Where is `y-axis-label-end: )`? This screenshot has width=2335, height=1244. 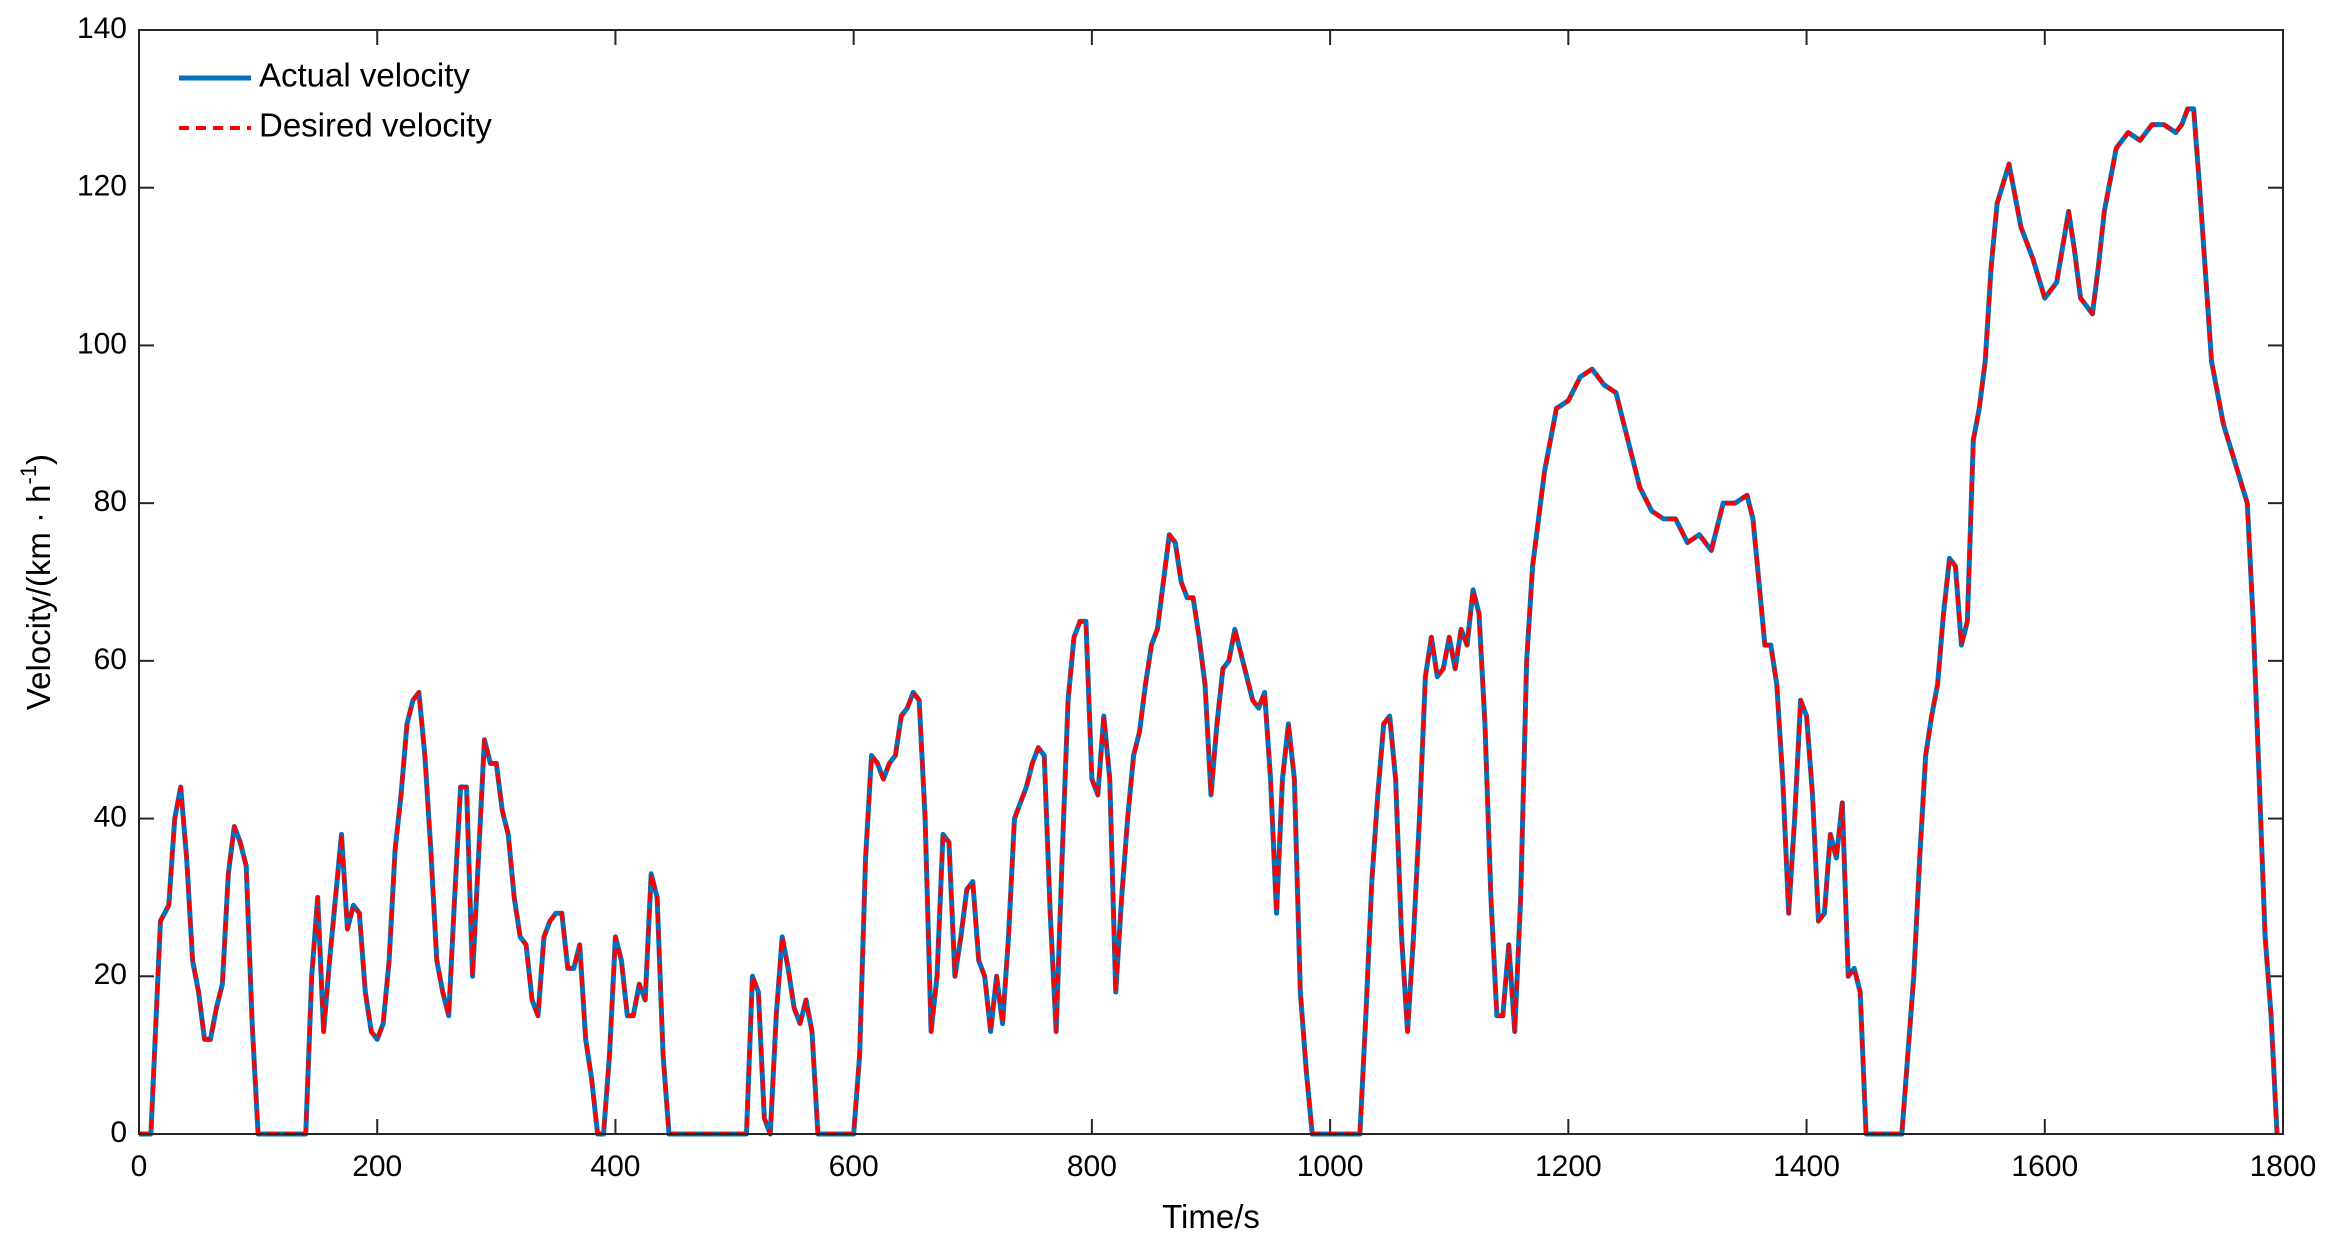 y-axis-label-end: ) is located at coordinates (38, 459).